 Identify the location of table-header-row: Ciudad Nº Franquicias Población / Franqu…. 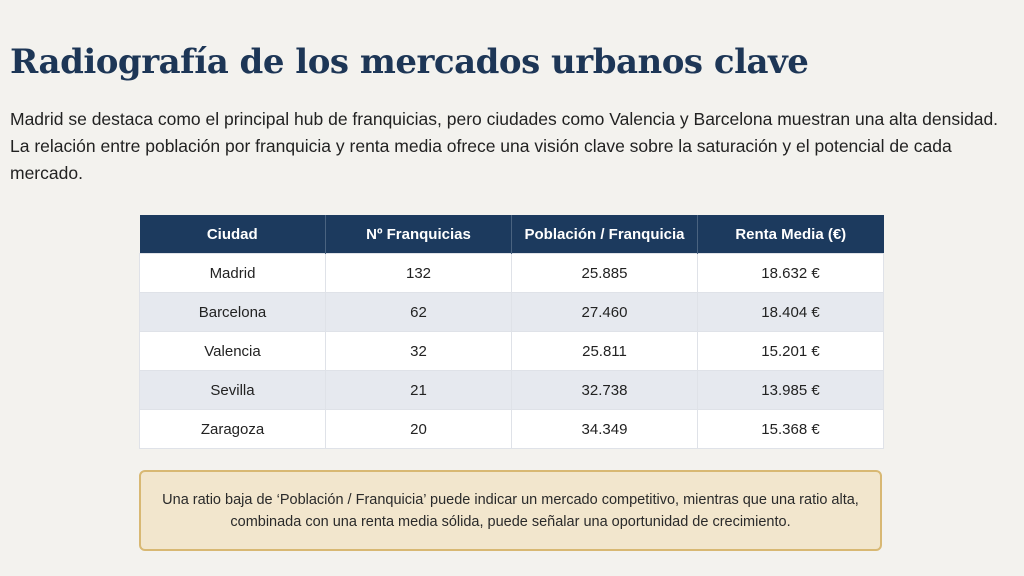
(511, 234).